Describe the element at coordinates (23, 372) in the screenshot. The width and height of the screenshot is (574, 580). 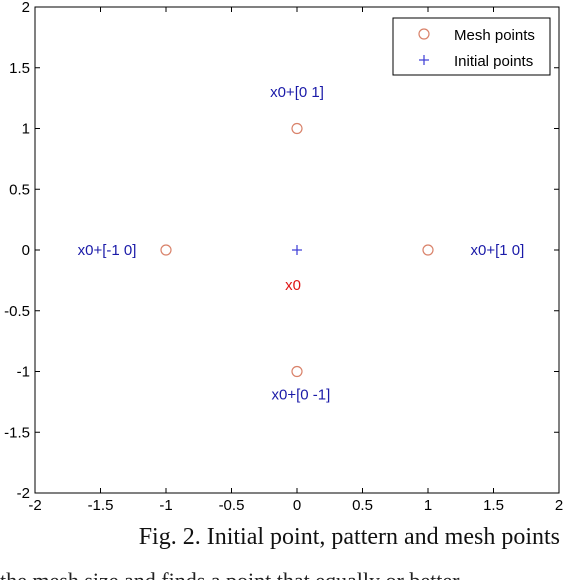
I see `y-tick-label: -1` at that location.